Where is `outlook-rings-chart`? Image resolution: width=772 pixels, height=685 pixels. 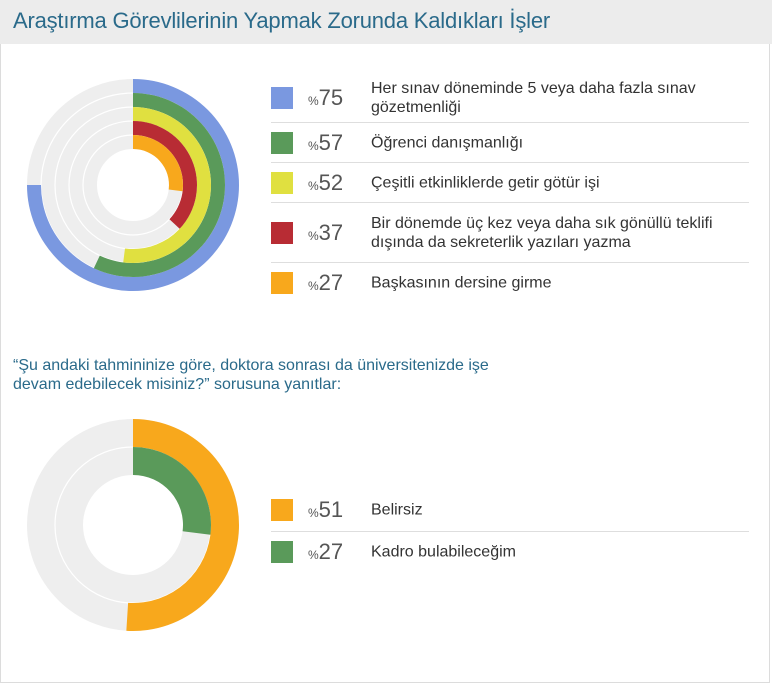
outlook-rings-chart is located at coordinates (133, 525).